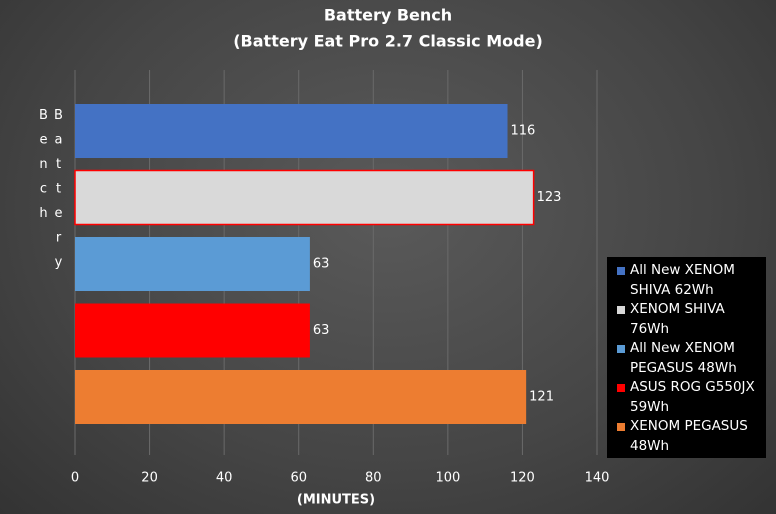 The width and height of the screenshot is (776, 514). I want to click on chart-title: Battery Bench, so click(388, 15).